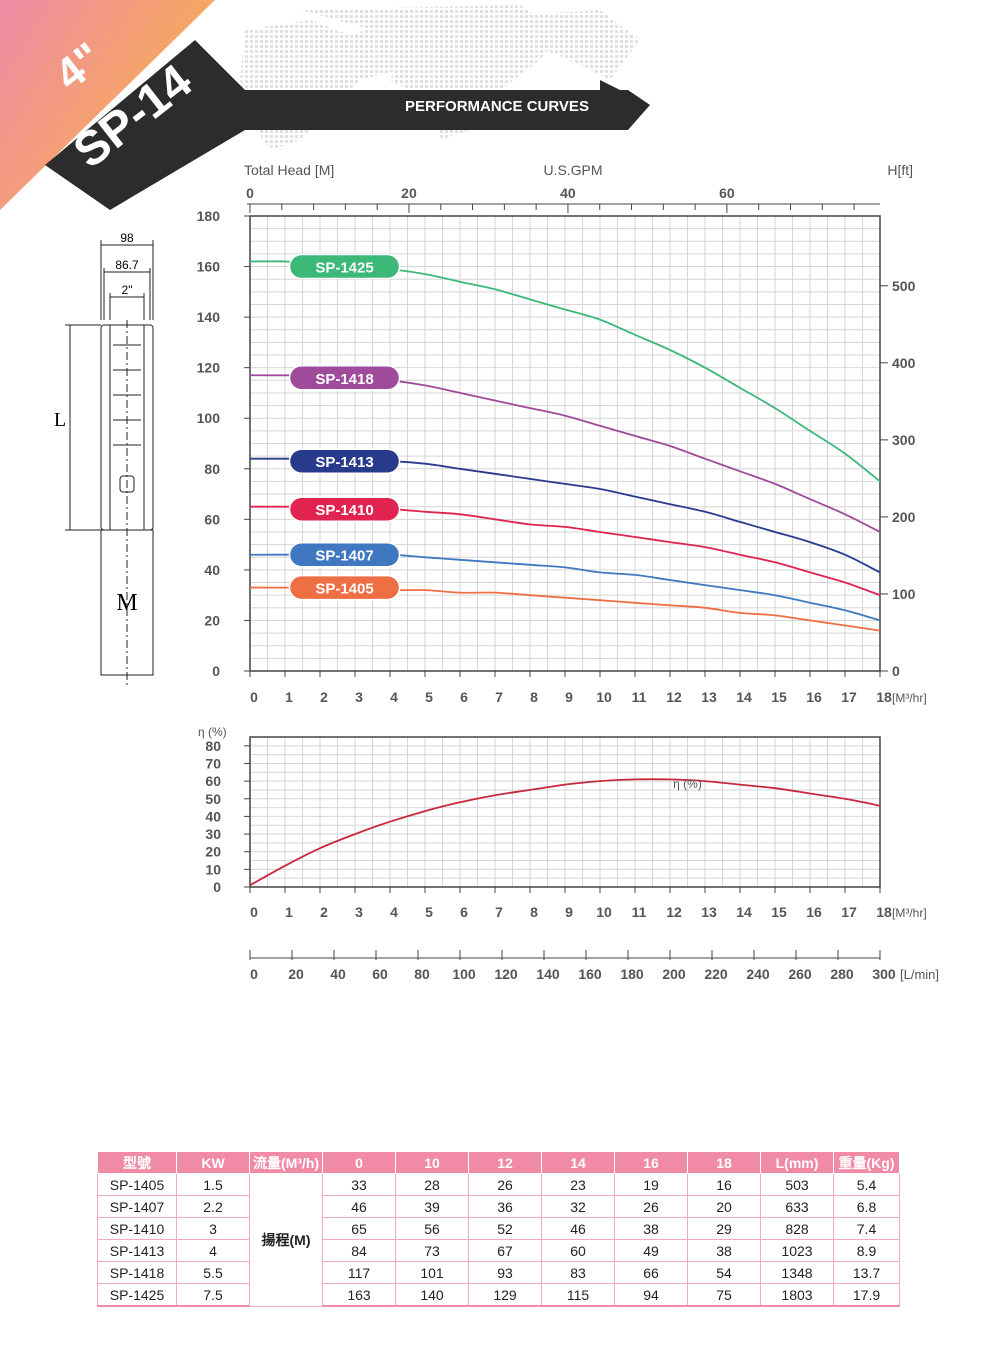 This screenshot has width=1004, height=1353. What do you see at coordinates (797, 1206) in the screenshot?
I see `cell-value: 633` at bounding box center [797, 1206].